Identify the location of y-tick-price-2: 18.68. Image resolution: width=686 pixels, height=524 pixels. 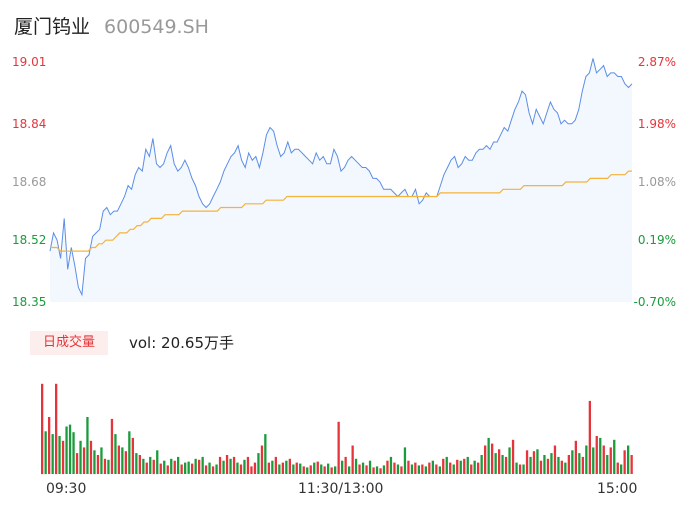
(29, 182).